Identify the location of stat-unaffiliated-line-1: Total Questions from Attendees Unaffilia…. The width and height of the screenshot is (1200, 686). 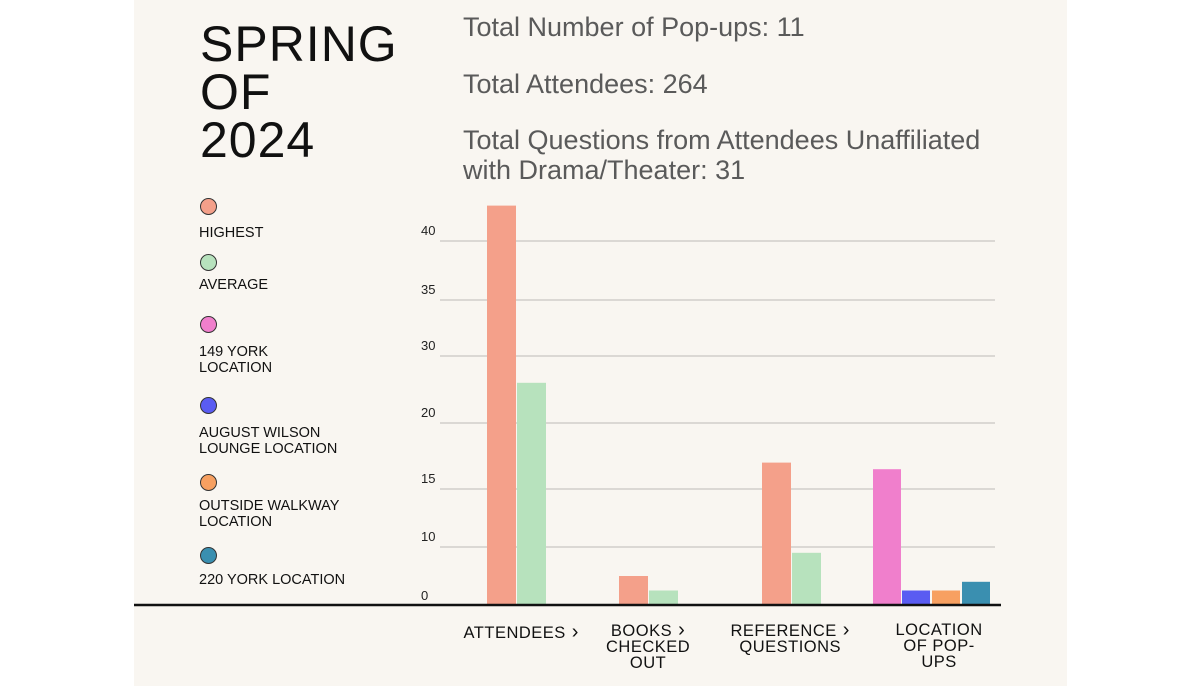
(722, 140).